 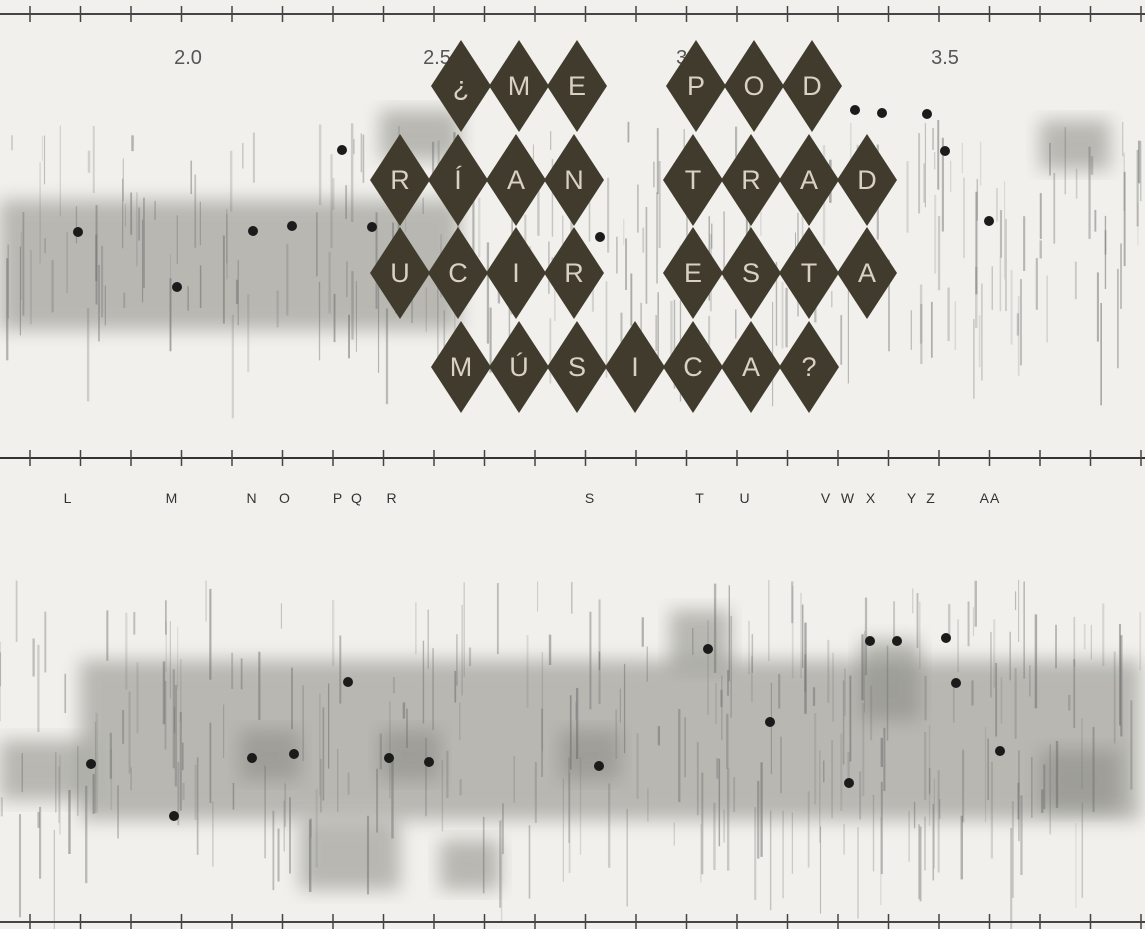 I want to click on axis-label: 2.0, so click(x=188, y=58).